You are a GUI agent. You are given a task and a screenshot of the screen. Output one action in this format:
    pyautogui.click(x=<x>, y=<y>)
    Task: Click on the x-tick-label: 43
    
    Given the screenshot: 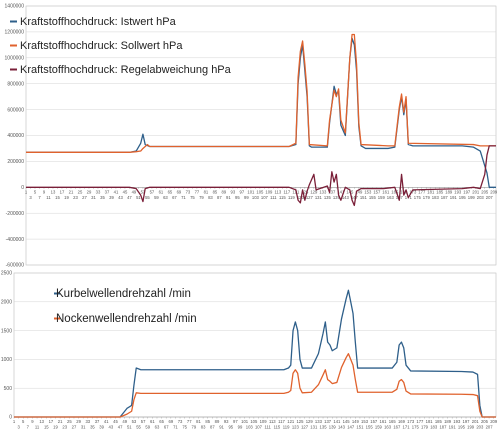 What is the action you would take?
    pyautogui.click(x=111, y=427)
    